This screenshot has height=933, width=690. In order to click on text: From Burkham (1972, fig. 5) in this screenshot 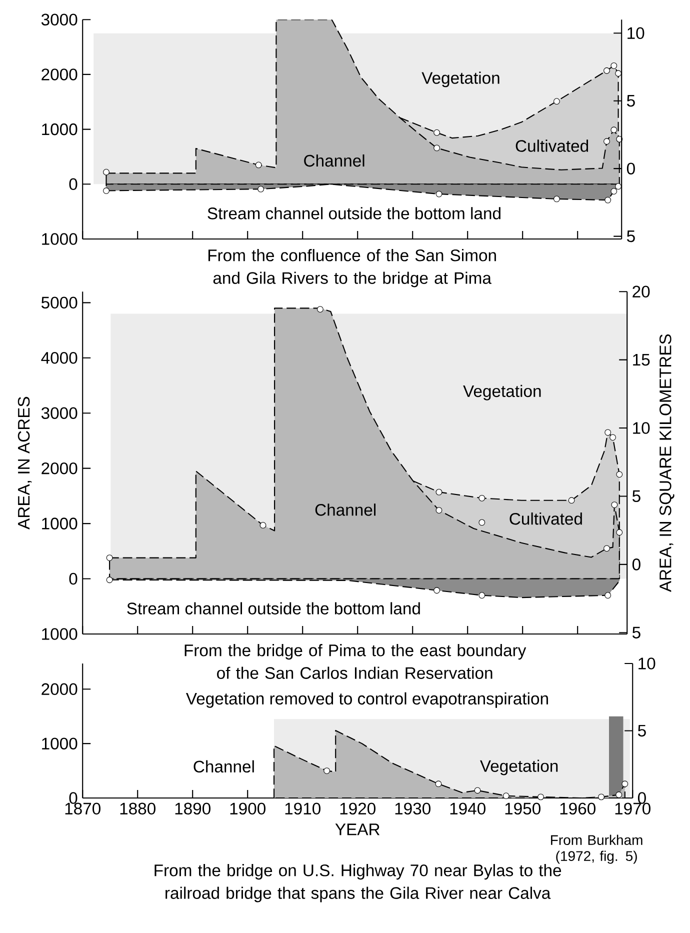, I will do `click(596, 849)`.